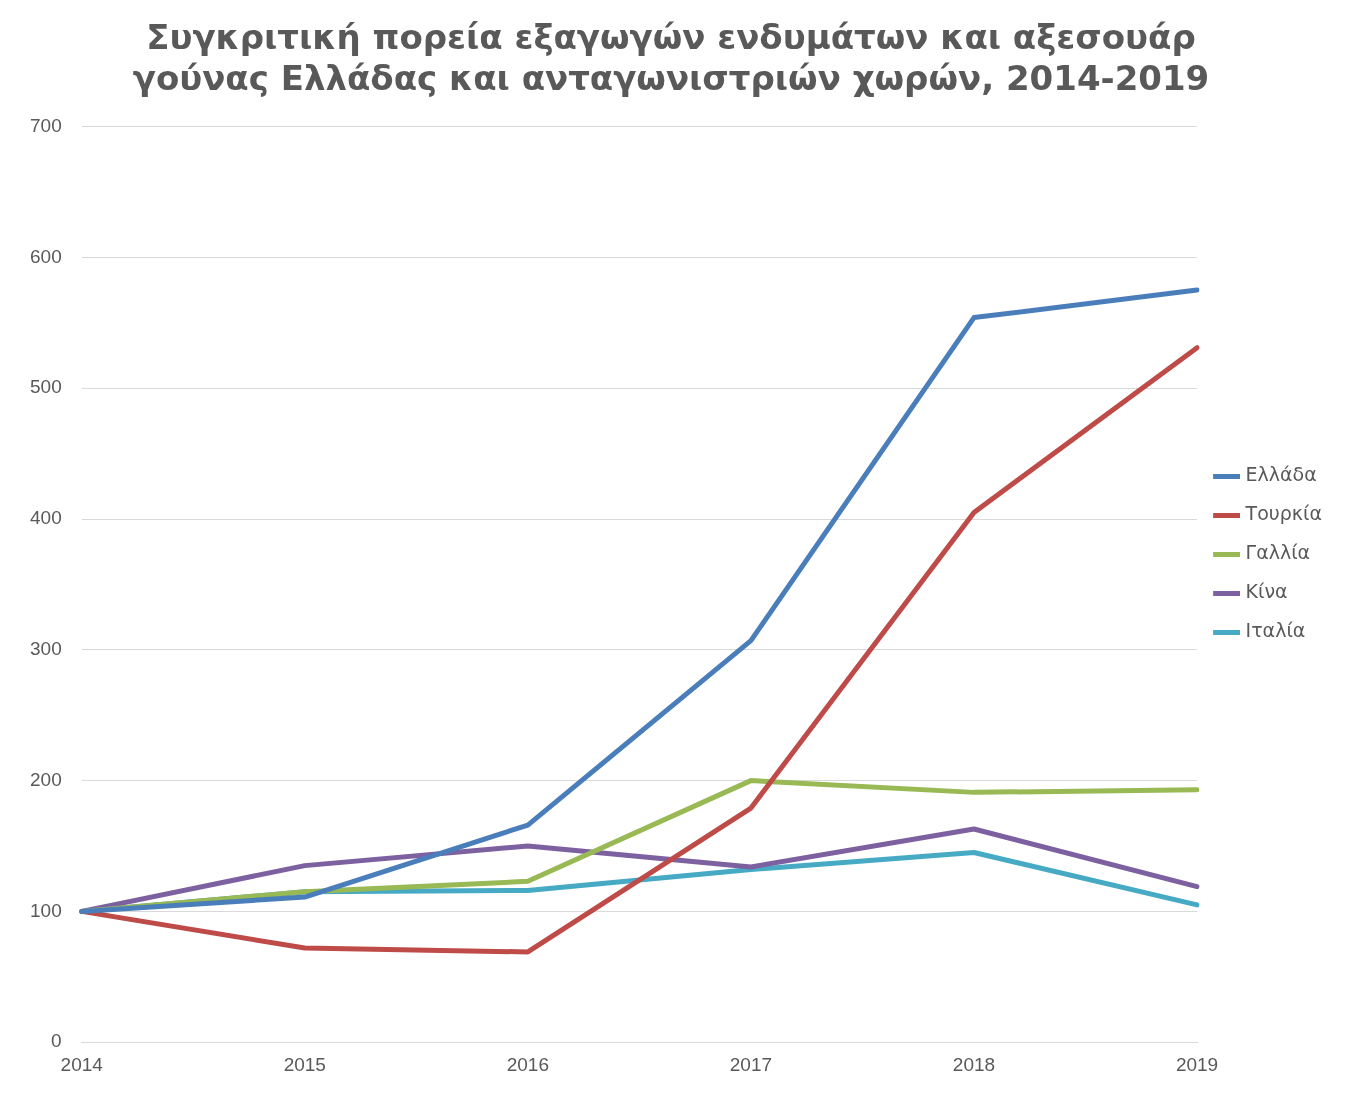  I want to click on x-tick-label: 2018, so click(974, 1064).